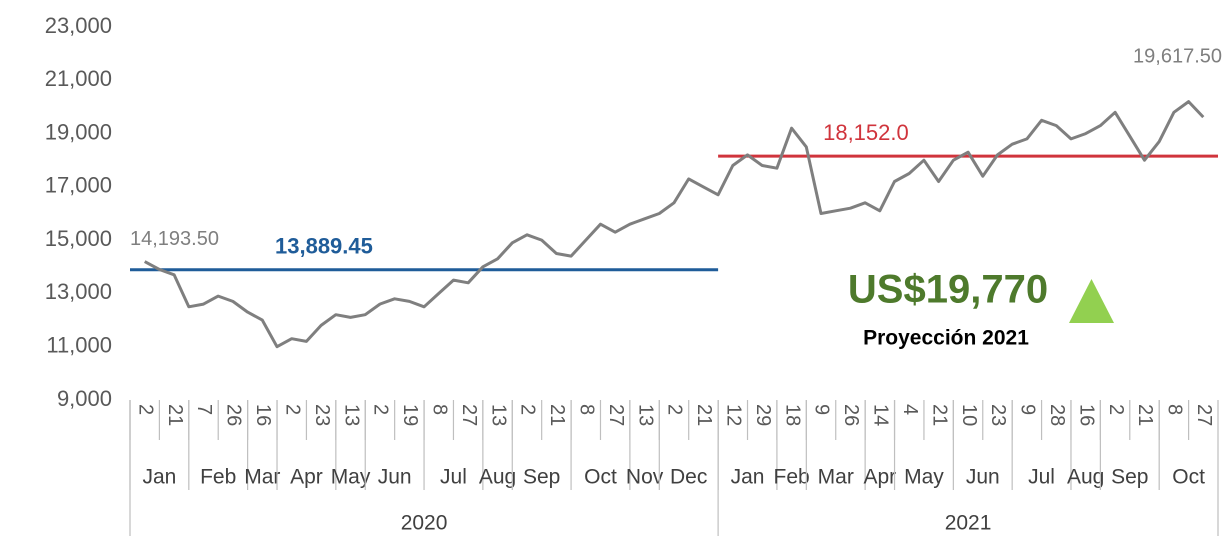  Describe the element at coordinates (174, 239) in the screenshot. I see `data-label: 14,193.50` at that location.